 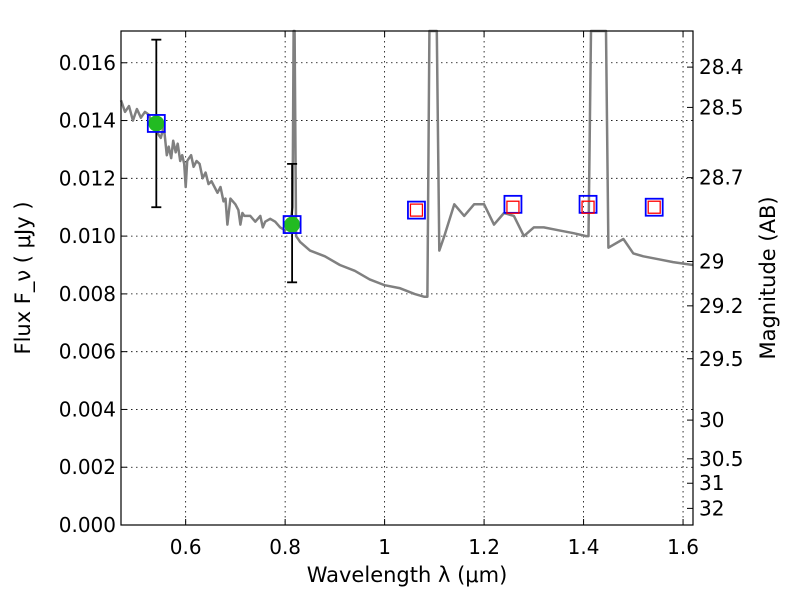 What do you see at coordinates (23, 277) in the screenshot?
I see `y-axis-title: Flux F_ν ( μJy )` at bounding box center [23, 277].